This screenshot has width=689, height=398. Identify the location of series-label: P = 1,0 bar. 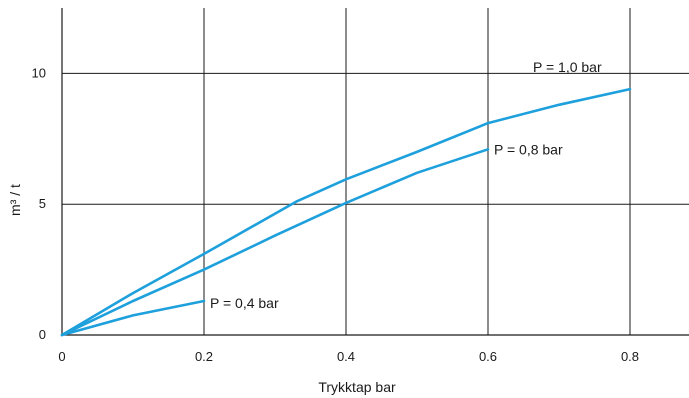
(567, 67).